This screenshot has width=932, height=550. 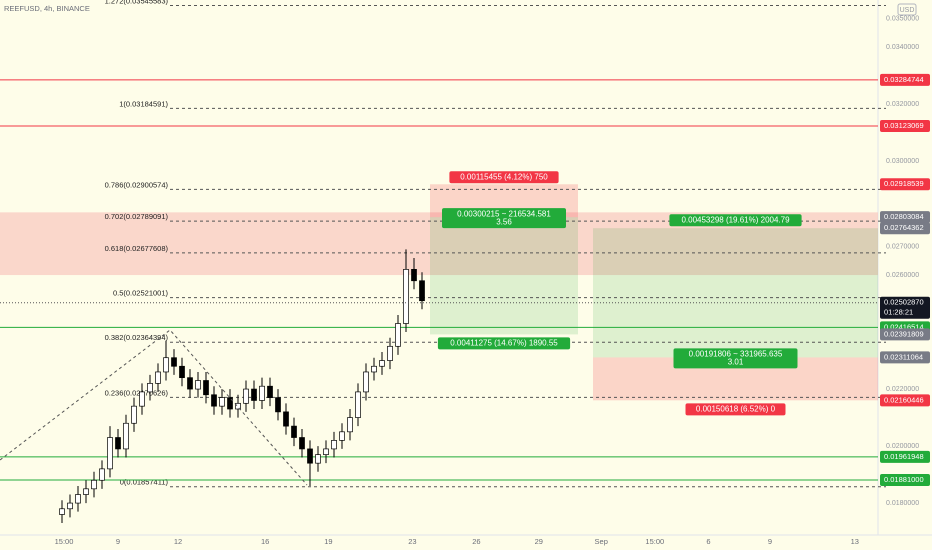 I want to click on info-label: 0.00191806 ~ 331965.635, so click(x=736, y=354).